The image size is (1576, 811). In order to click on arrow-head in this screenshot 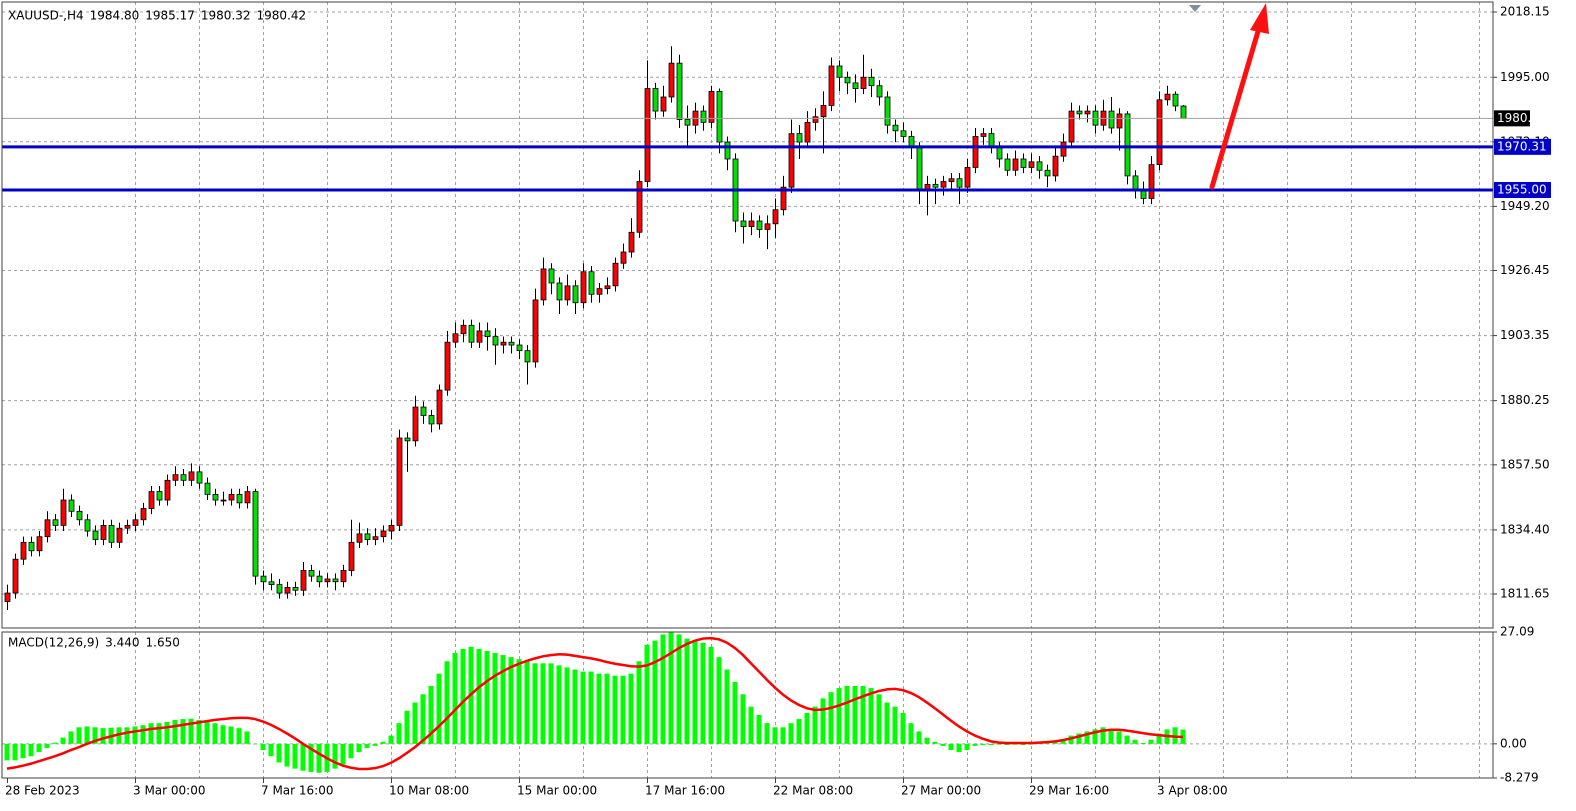, I will do `click(1259, 18)`.